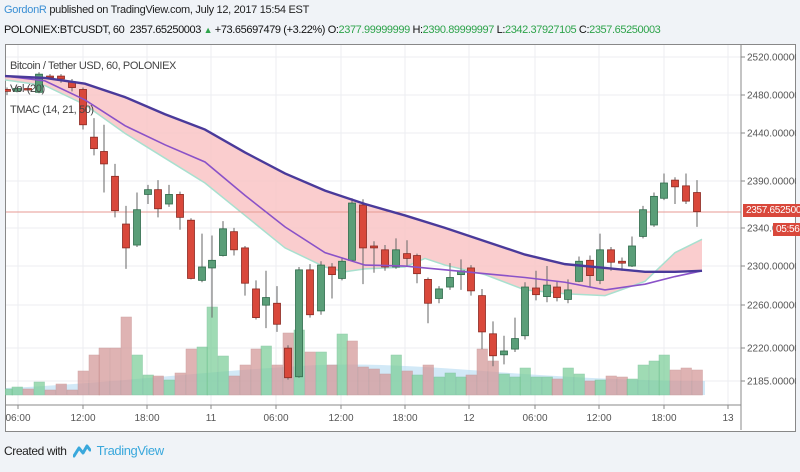 The height and width of the screenshot is (472, 800). Describe the element at coordinates (165, 30) in the screenshot. I see `last-price: 2357.65250003` at that location.